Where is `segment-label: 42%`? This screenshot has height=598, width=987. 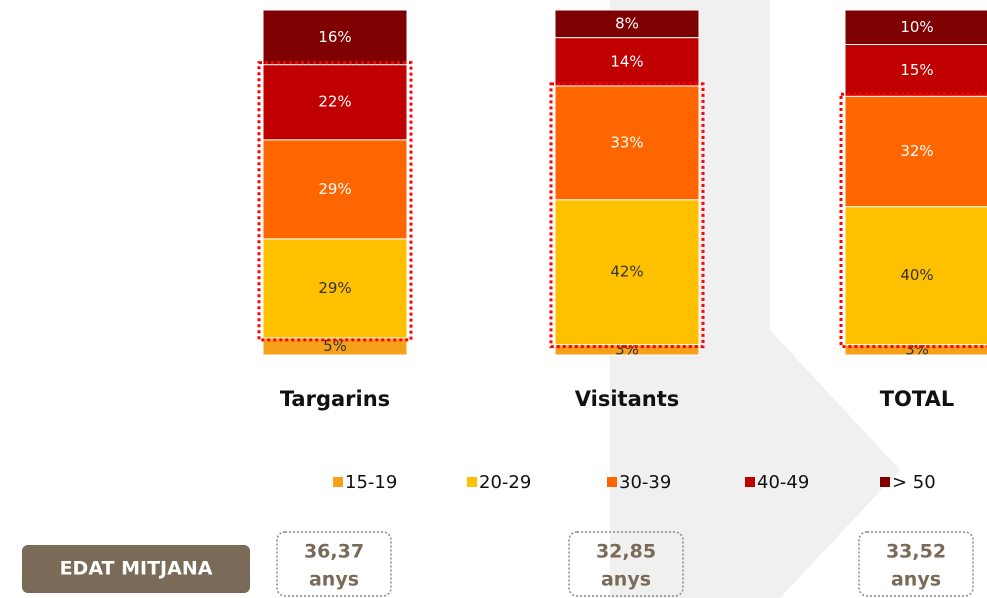 segment-label: 42% is located at coordinates (626, 272).